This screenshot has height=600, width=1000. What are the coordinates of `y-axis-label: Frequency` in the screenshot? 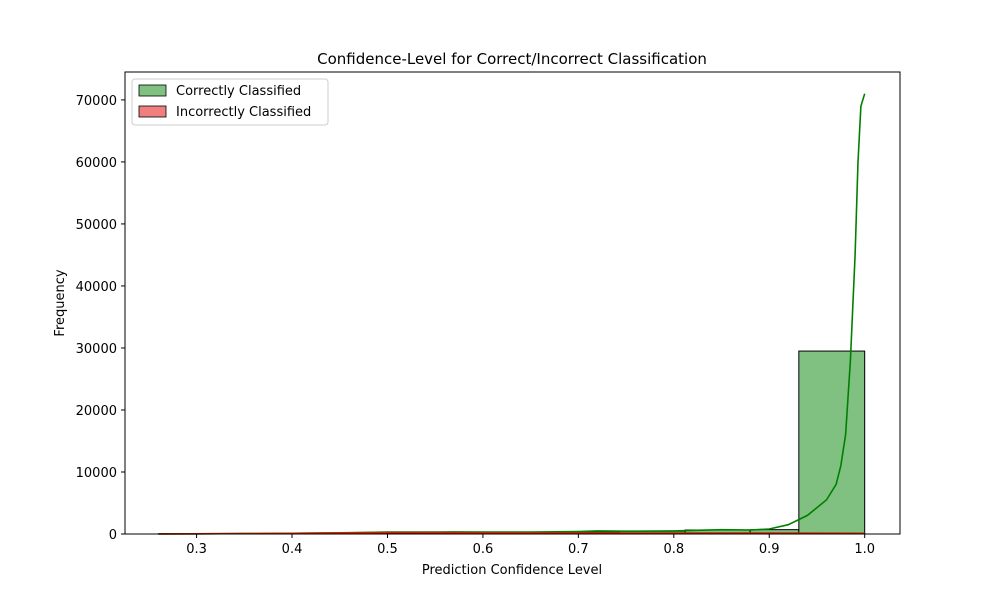 It's located at (60, 302).